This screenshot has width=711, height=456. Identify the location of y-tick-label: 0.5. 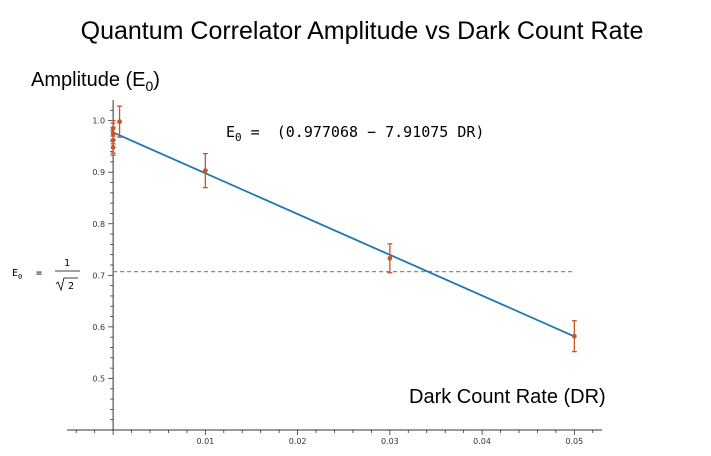
(98, 378).